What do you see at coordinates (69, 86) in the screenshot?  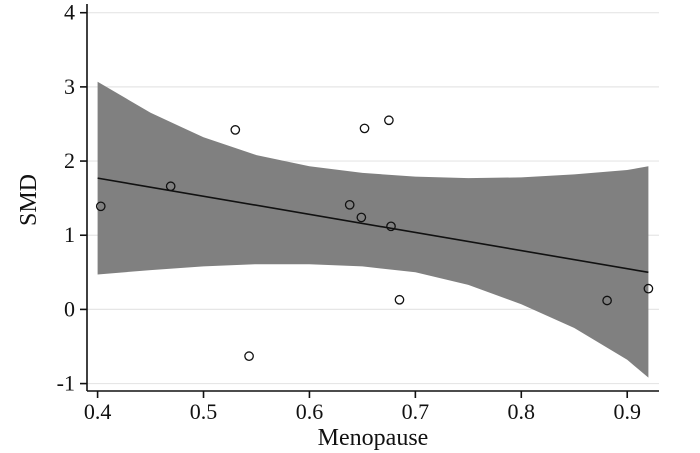 I see `y-tick-label: 3` at bounding box center [69, 86].